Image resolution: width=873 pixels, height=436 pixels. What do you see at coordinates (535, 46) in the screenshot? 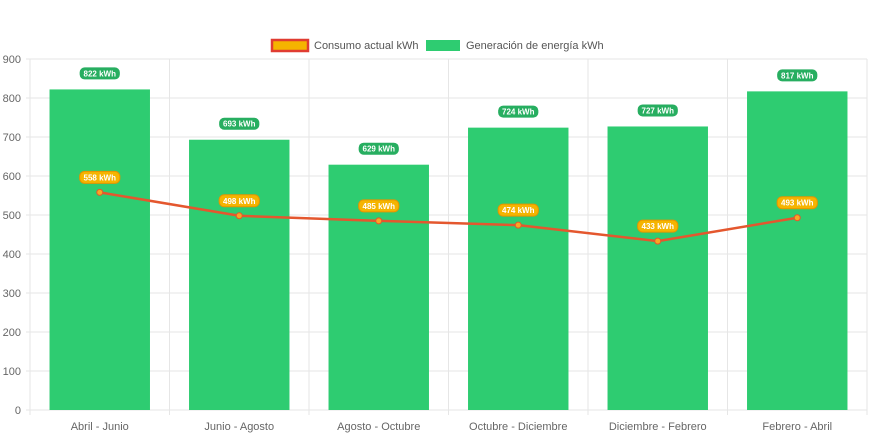
I see `legend-label-generacion: Generación de energía kWh` at bounding box center [535, 46].